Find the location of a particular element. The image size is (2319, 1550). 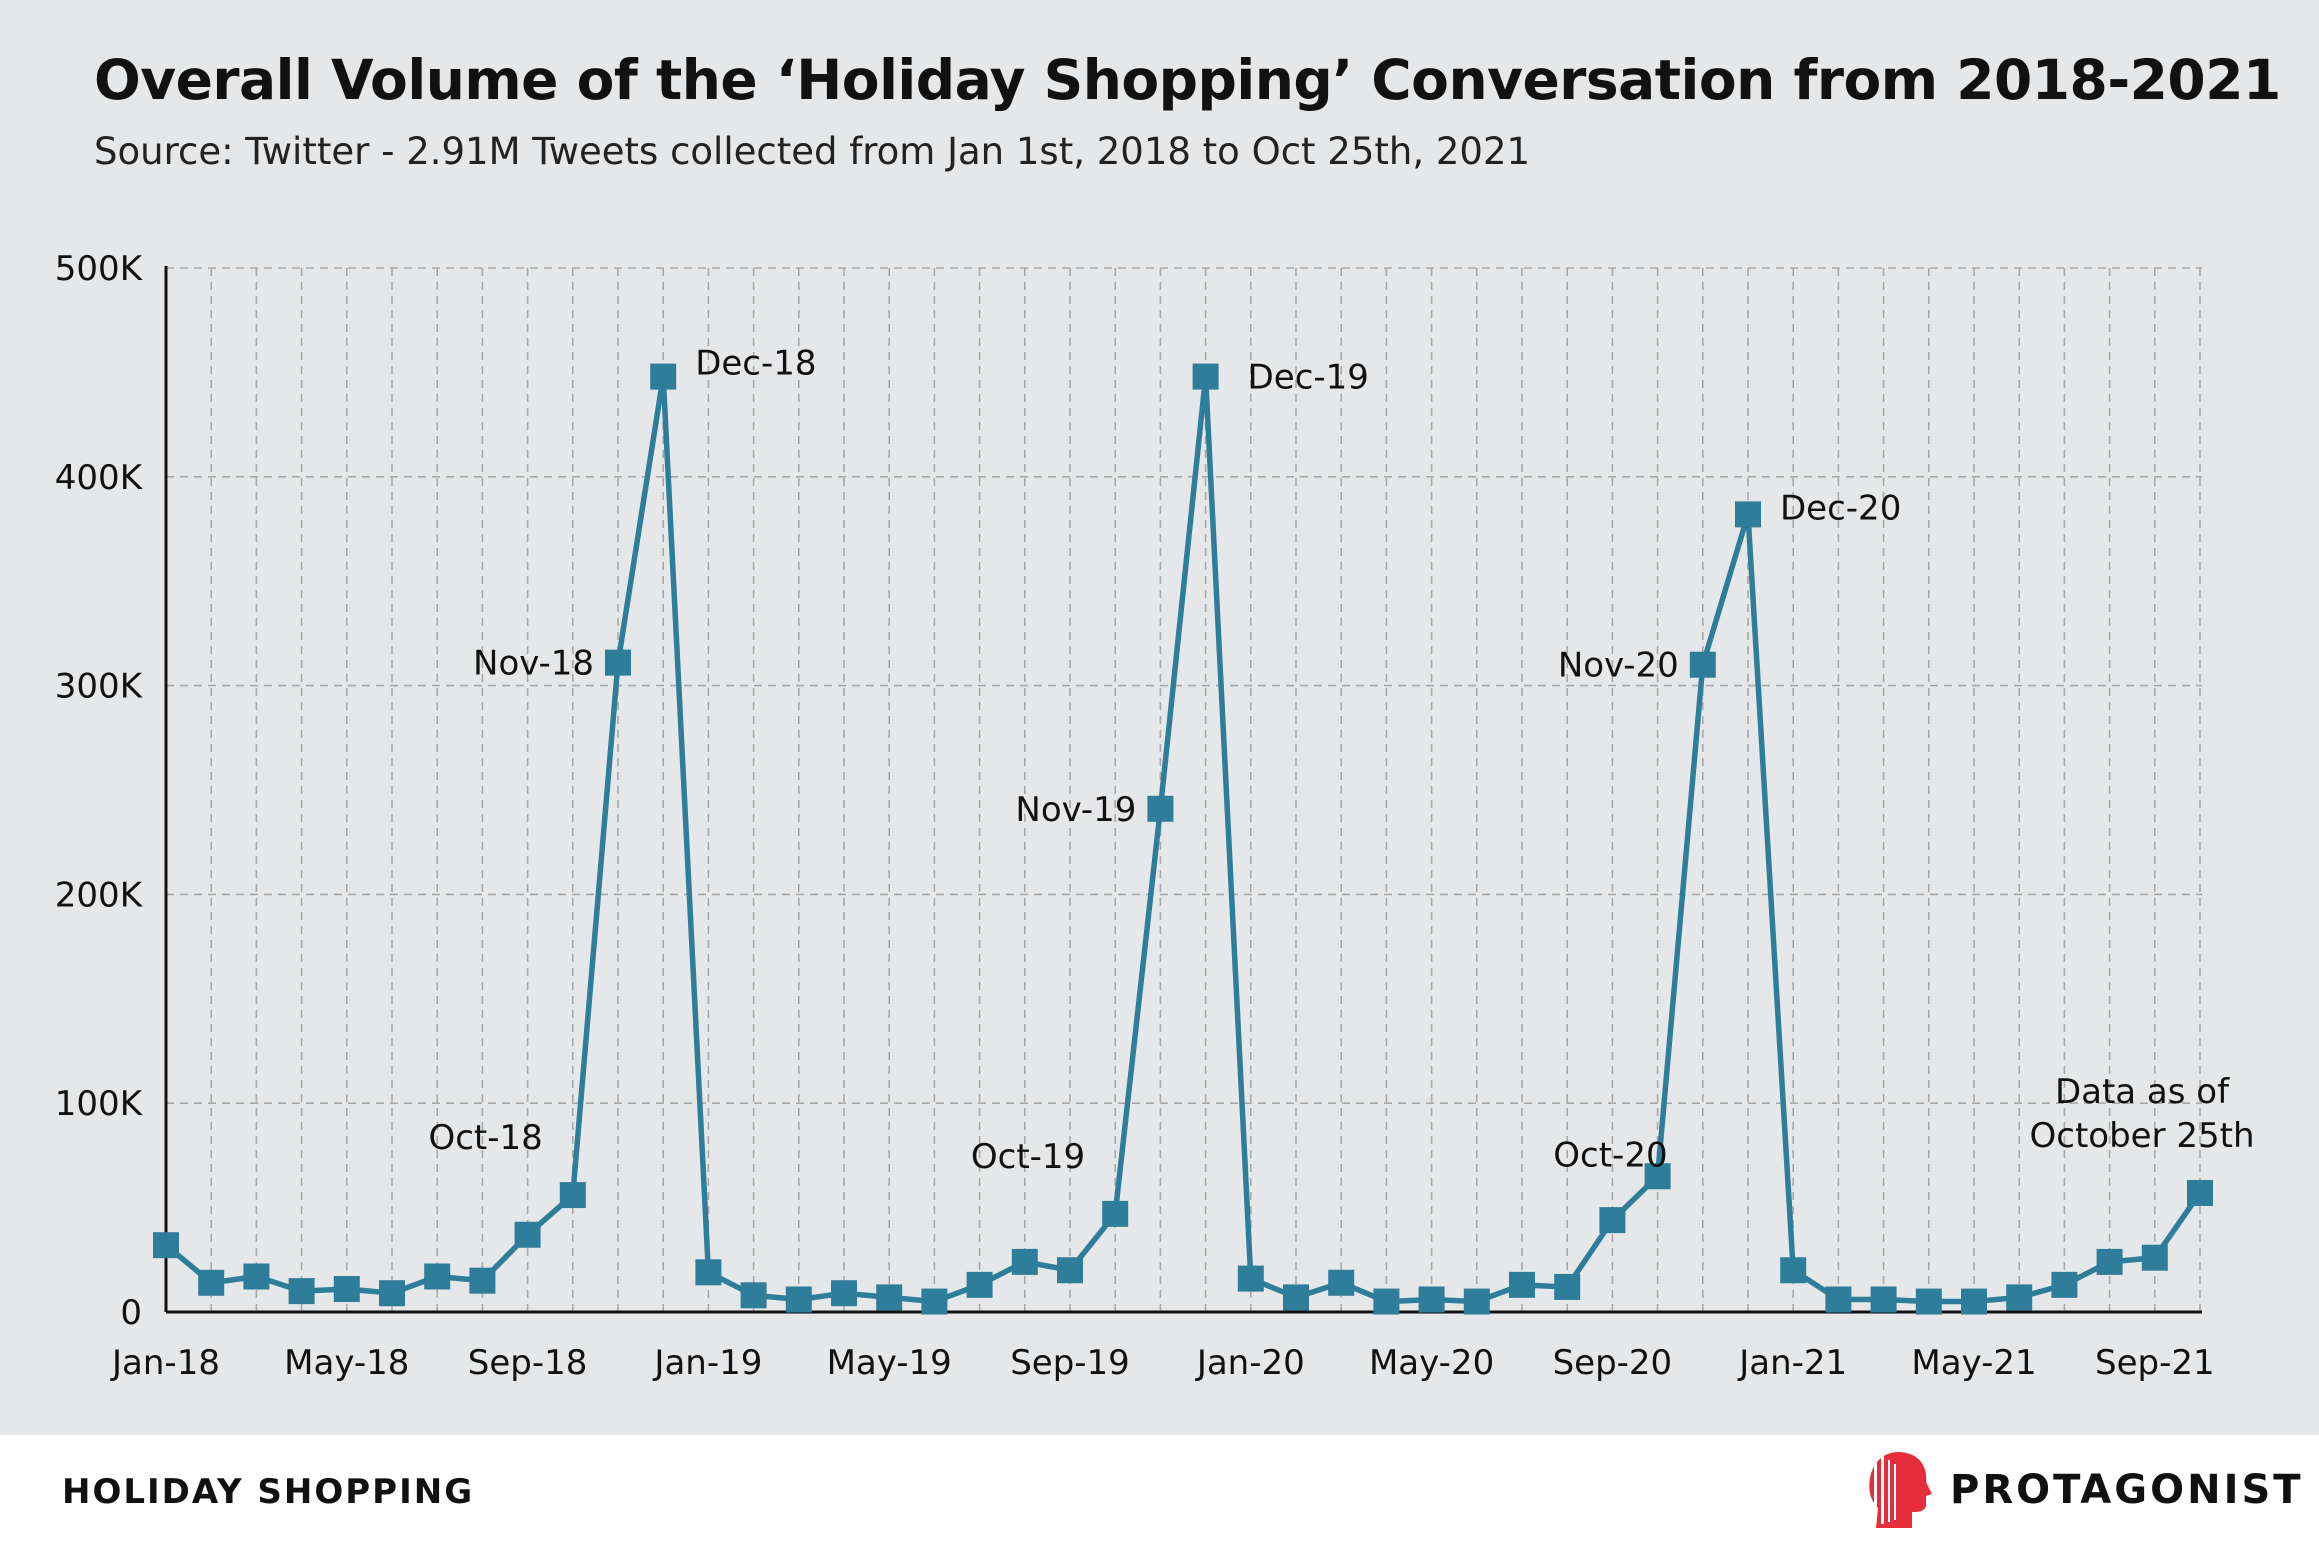

y-tick-label: 400K is located at coordinates (99, 478).